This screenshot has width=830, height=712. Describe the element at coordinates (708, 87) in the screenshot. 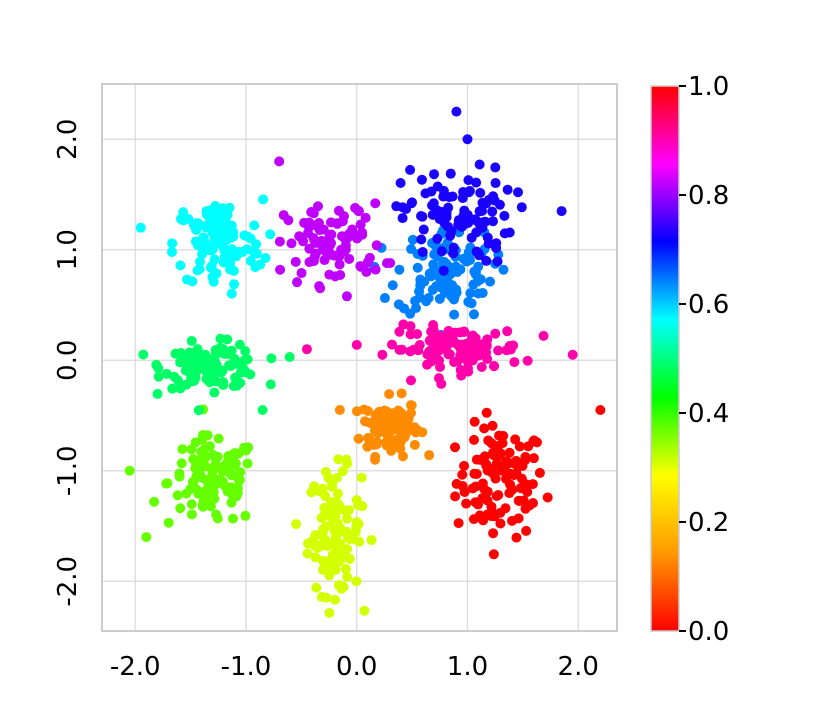

I see `colorbar-tick-label: 1.0` at that location.